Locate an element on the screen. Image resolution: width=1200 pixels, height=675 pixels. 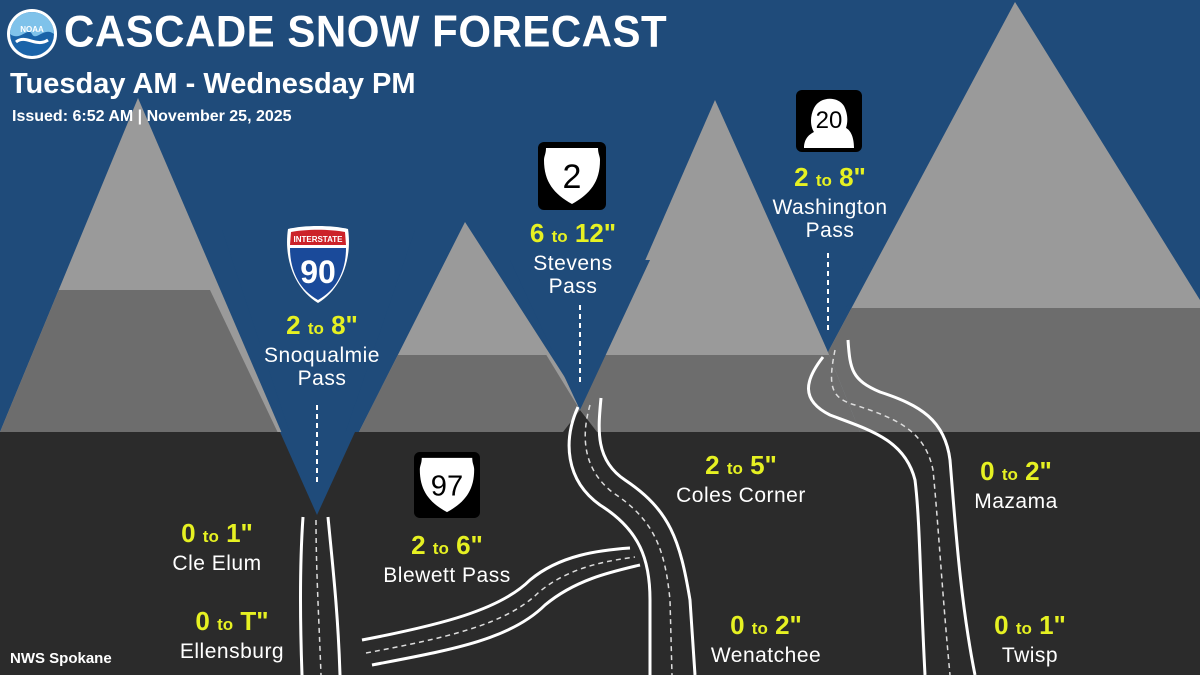
issued-time: Issued: 6:52 AM | November 25, 2025 is located at coordinates (152, 116).